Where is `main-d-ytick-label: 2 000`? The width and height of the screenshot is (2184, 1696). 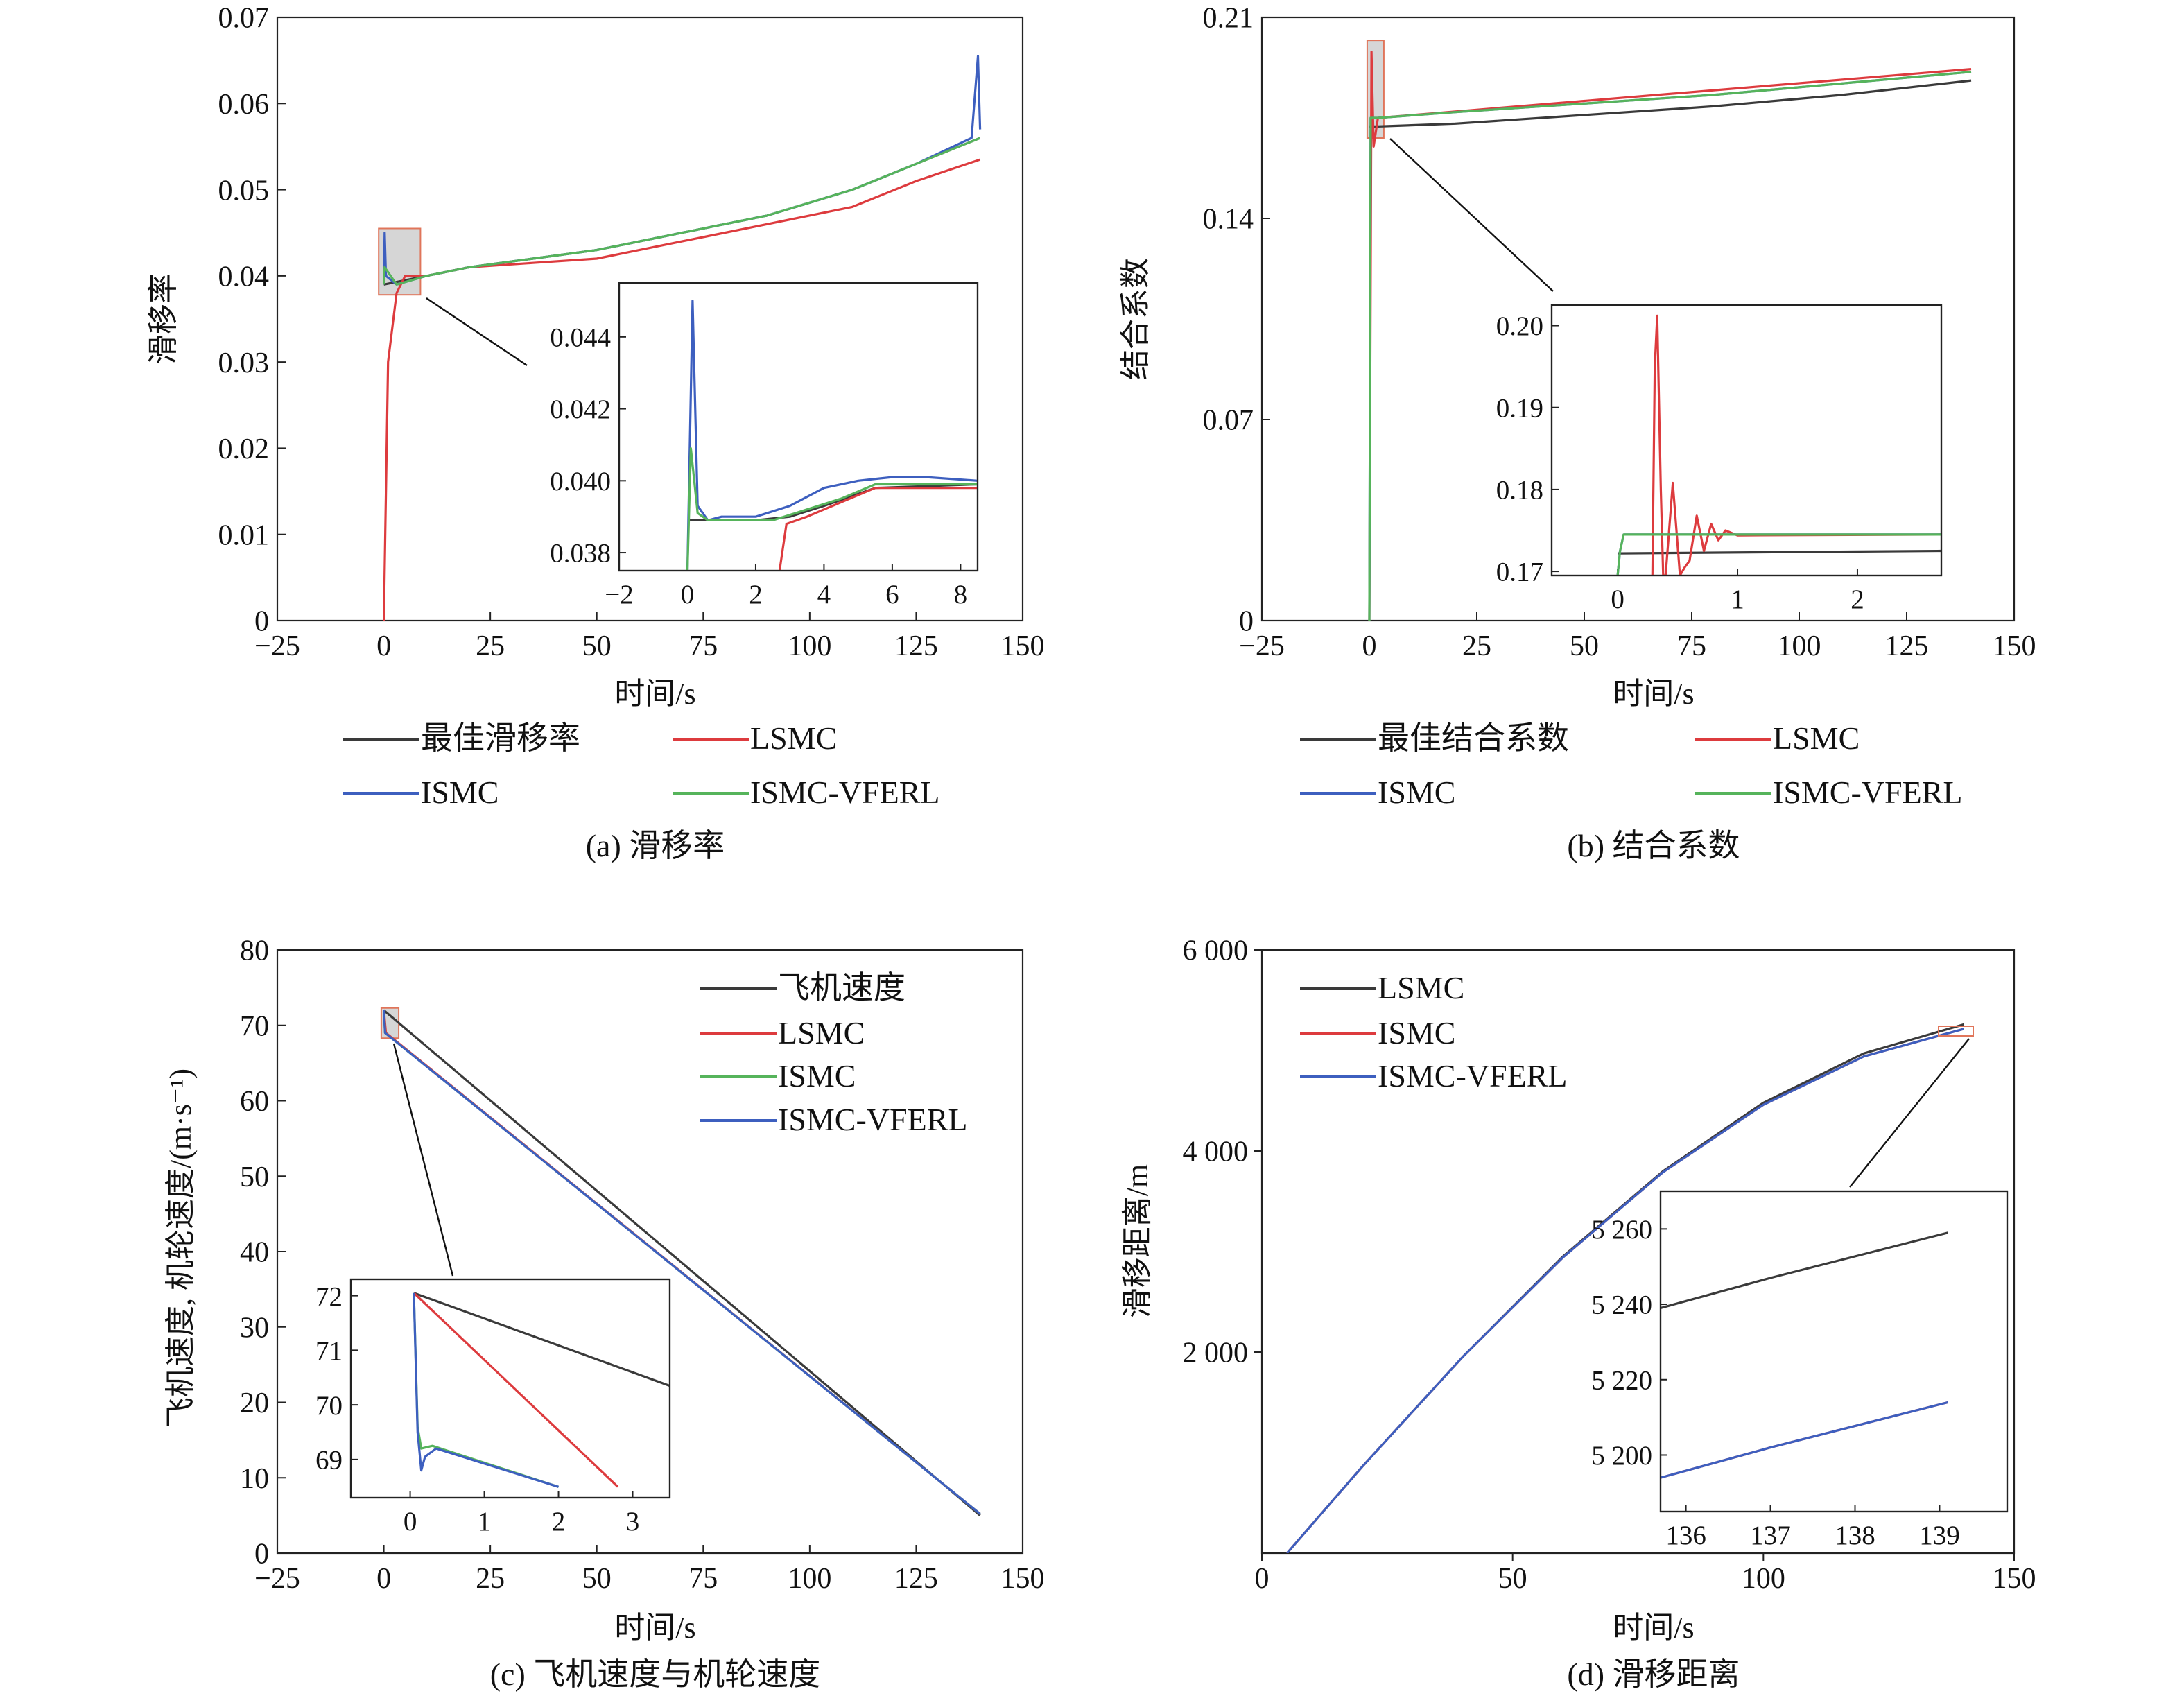 main-d-ytick-label: 2 000 is located at coordinates (1216, 1354).